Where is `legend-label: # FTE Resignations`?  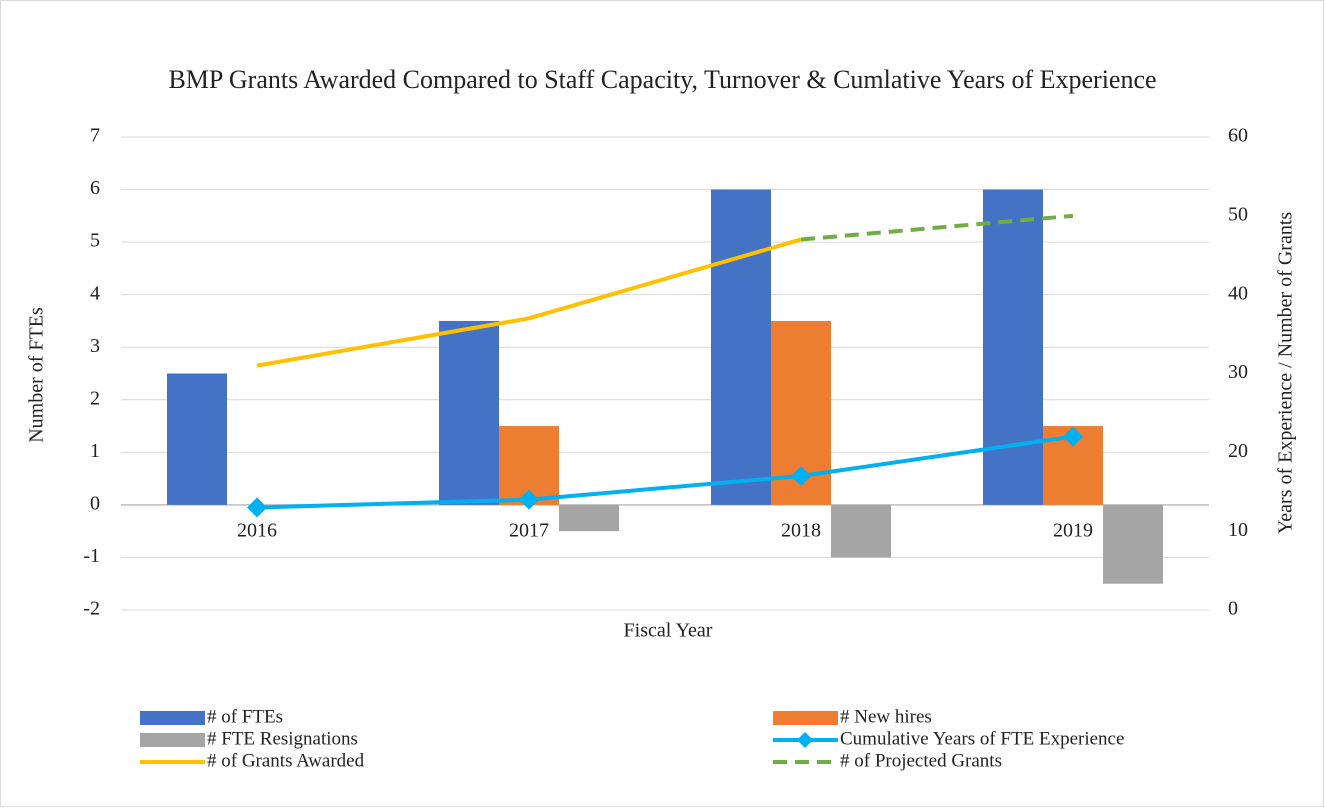 legend-label: # FTE Resignations is located at coordinates (282, 738).